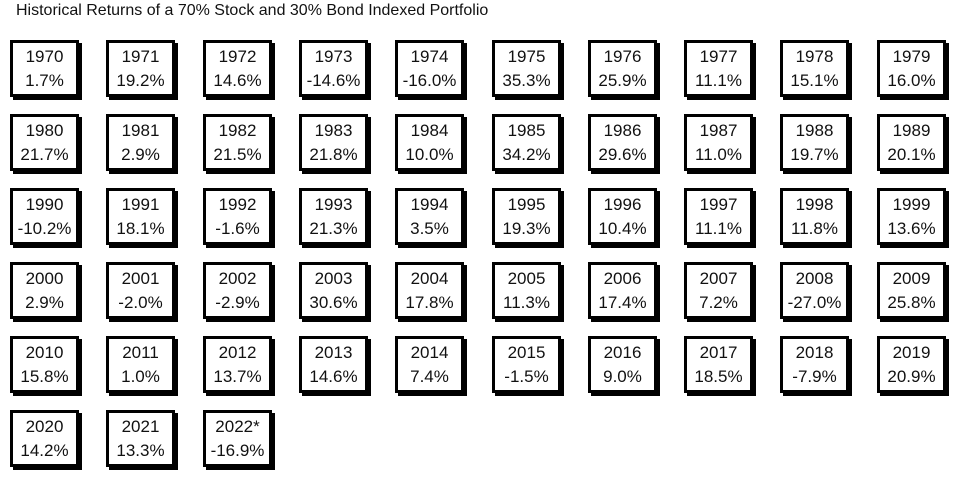 The image size is (962, 483). I want to click on year-return-cell: 1992 -1.6%, so click(237, 216).